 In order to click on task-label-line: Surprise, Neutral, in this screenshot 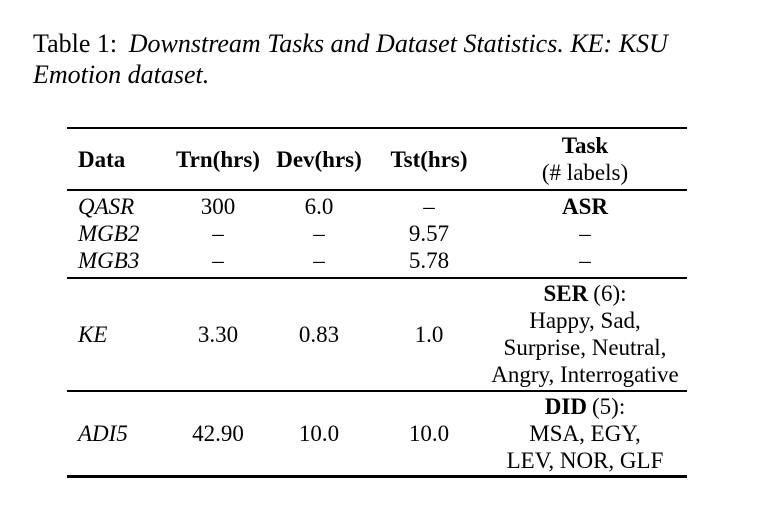, I will do `click(585, 347)`.